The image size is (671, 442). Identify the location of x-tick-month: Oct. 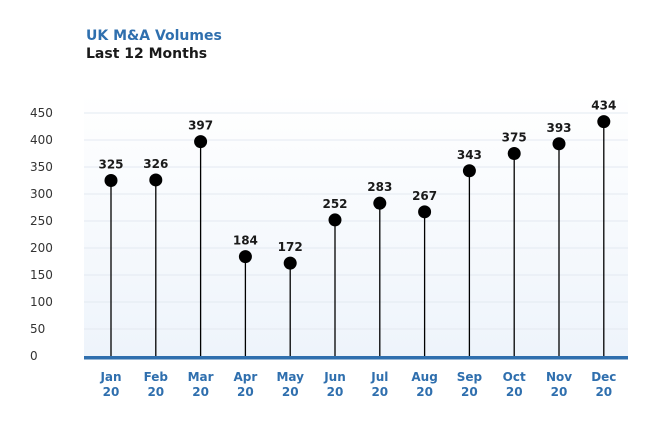
(514, 377).